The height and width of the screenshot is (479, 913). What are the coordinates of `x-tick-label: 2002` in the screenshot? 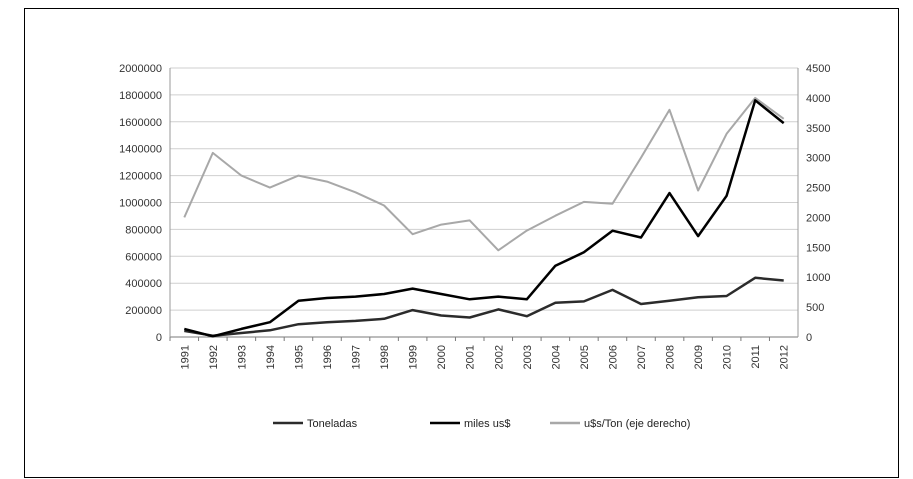 It's located at (499, 357).